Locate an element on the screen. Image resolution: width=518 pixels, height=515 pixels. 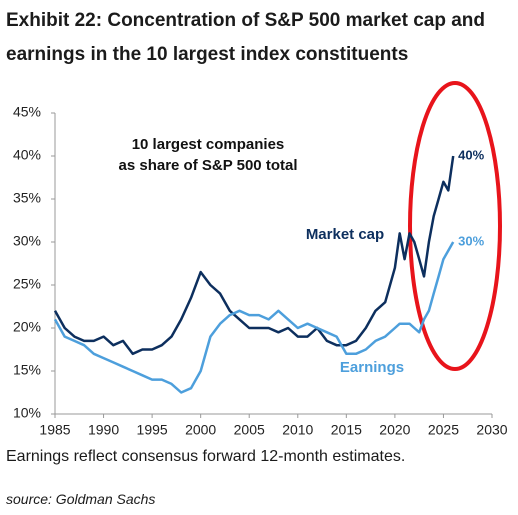
y-tick-label: 10% is located at coordinates (27, 413).